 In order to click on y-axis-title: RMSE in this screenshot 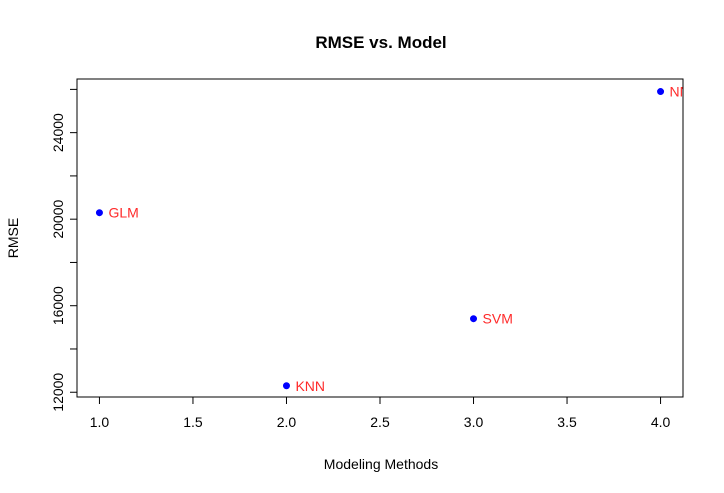, I will do `click(13, 238)`.